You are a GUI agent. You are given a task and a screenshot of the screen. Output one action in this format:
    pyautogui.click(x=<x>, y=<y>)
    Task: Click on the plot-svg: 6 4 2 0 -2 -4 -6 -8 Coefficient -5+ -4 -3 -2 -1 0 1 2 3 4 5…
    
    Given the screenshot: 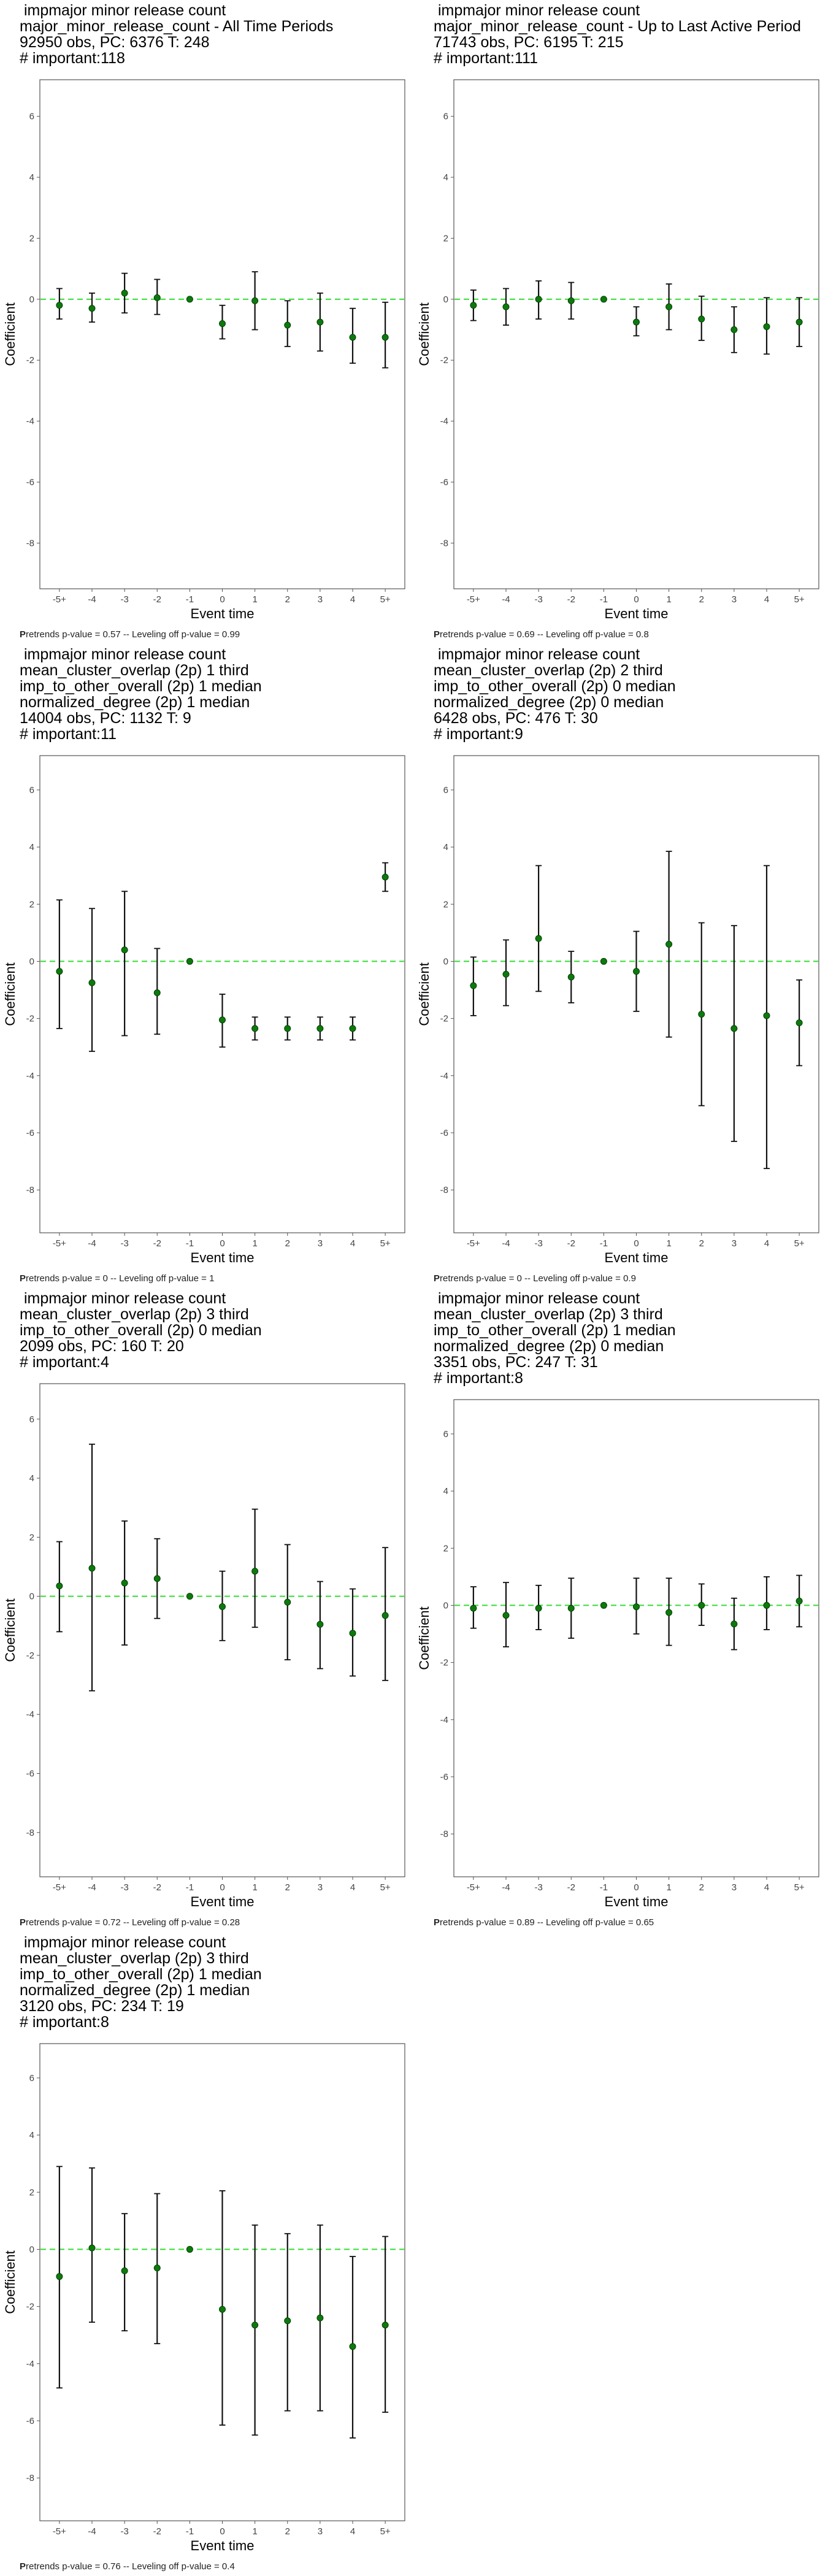 What is the action you would take?
    pyautogui.click(x=202, y=963)
    